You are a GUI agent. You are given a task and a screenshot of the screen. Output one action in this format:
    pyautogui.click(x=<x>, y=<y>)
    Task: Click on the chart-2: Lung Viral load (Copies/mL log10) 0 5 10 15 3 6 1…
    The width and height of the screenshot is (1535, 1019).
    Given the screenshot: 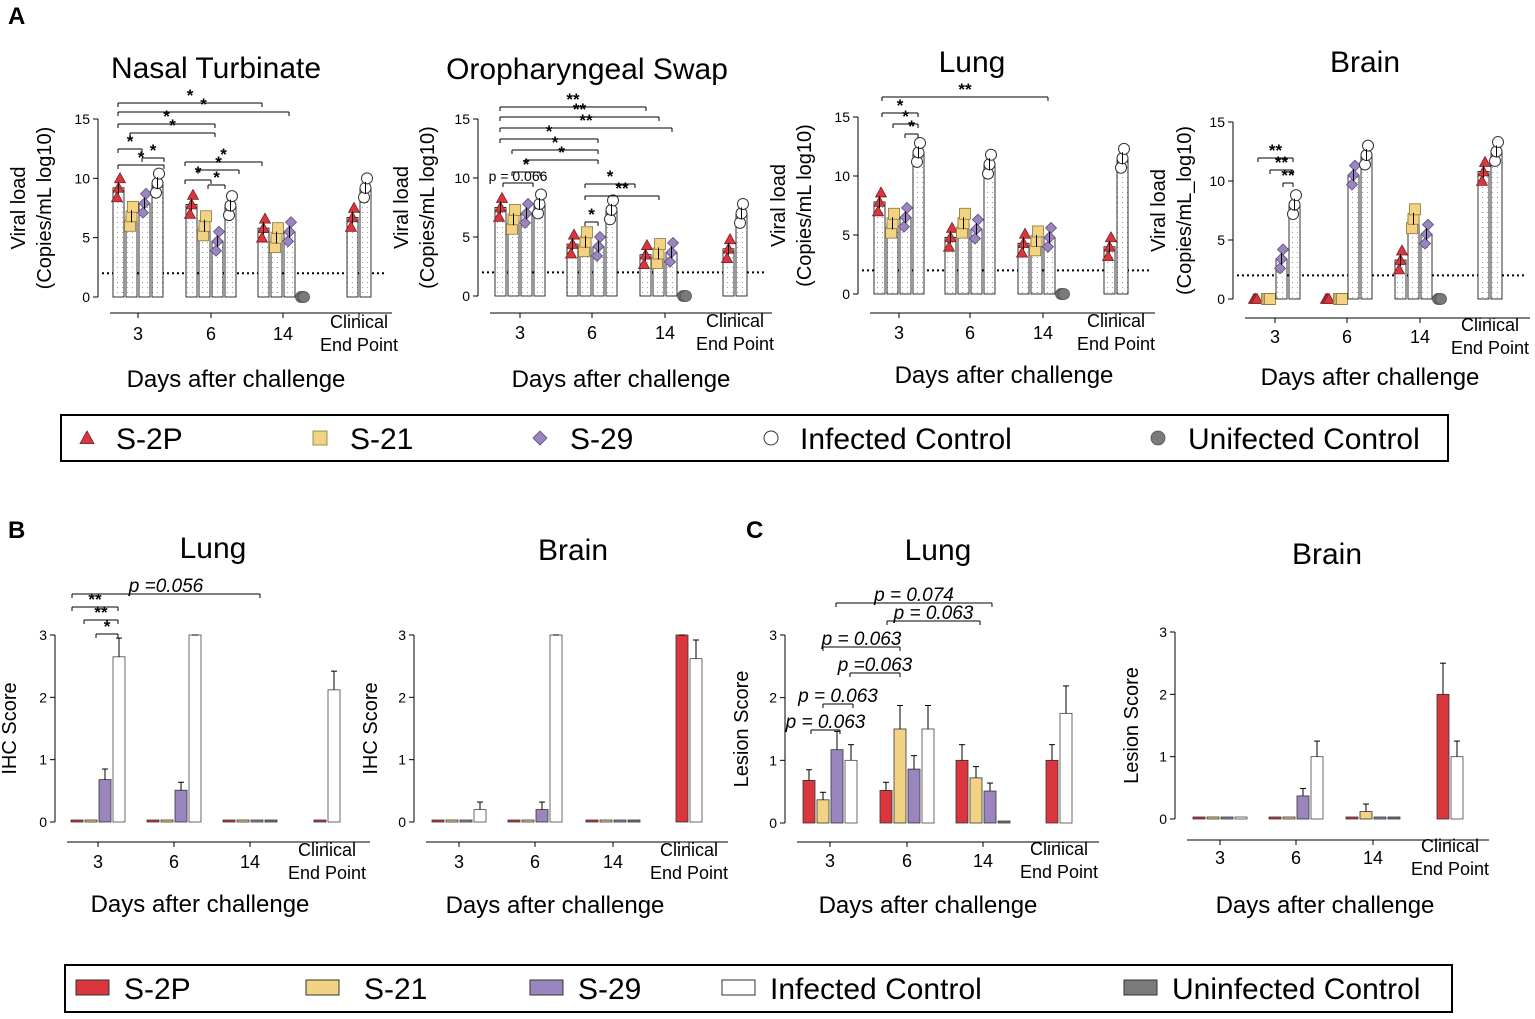 What is the action you would take?
    pyautogui.click(x=961, y=217)
    